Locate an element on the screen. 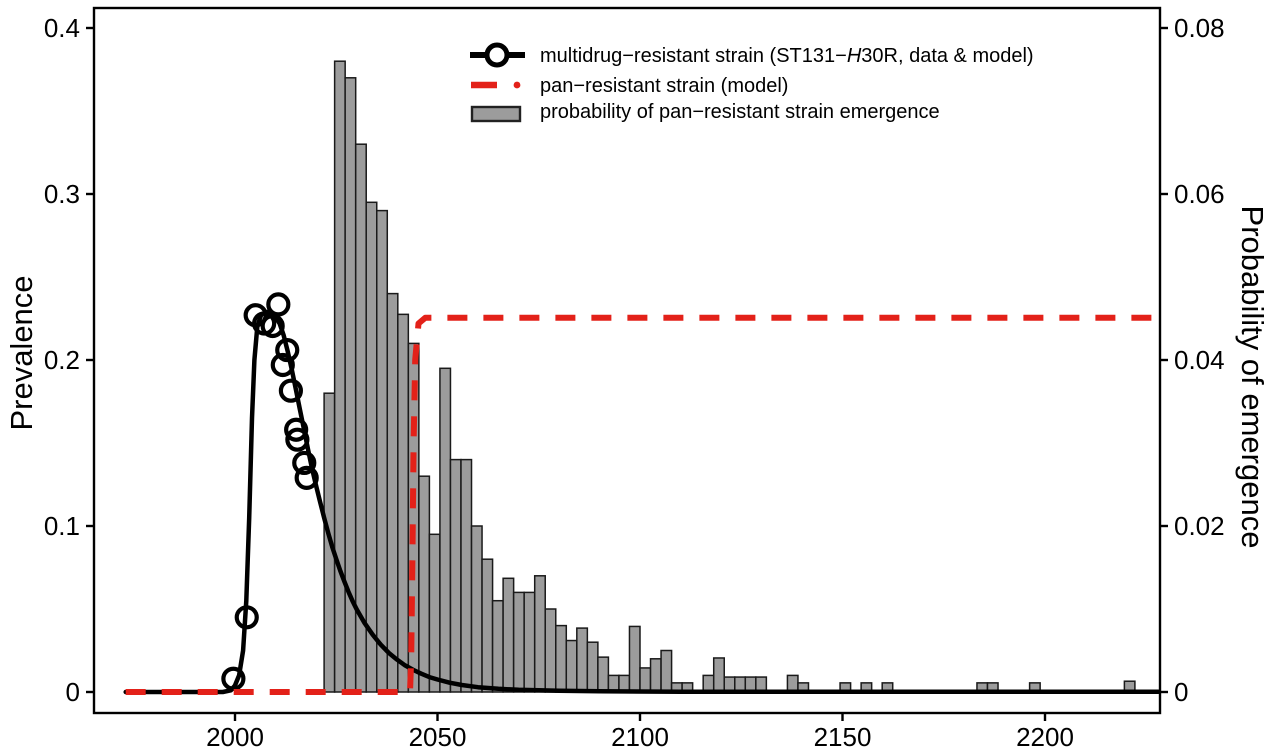  left-axis-tick-label: 0.1 is located at coordinates (62, 526).